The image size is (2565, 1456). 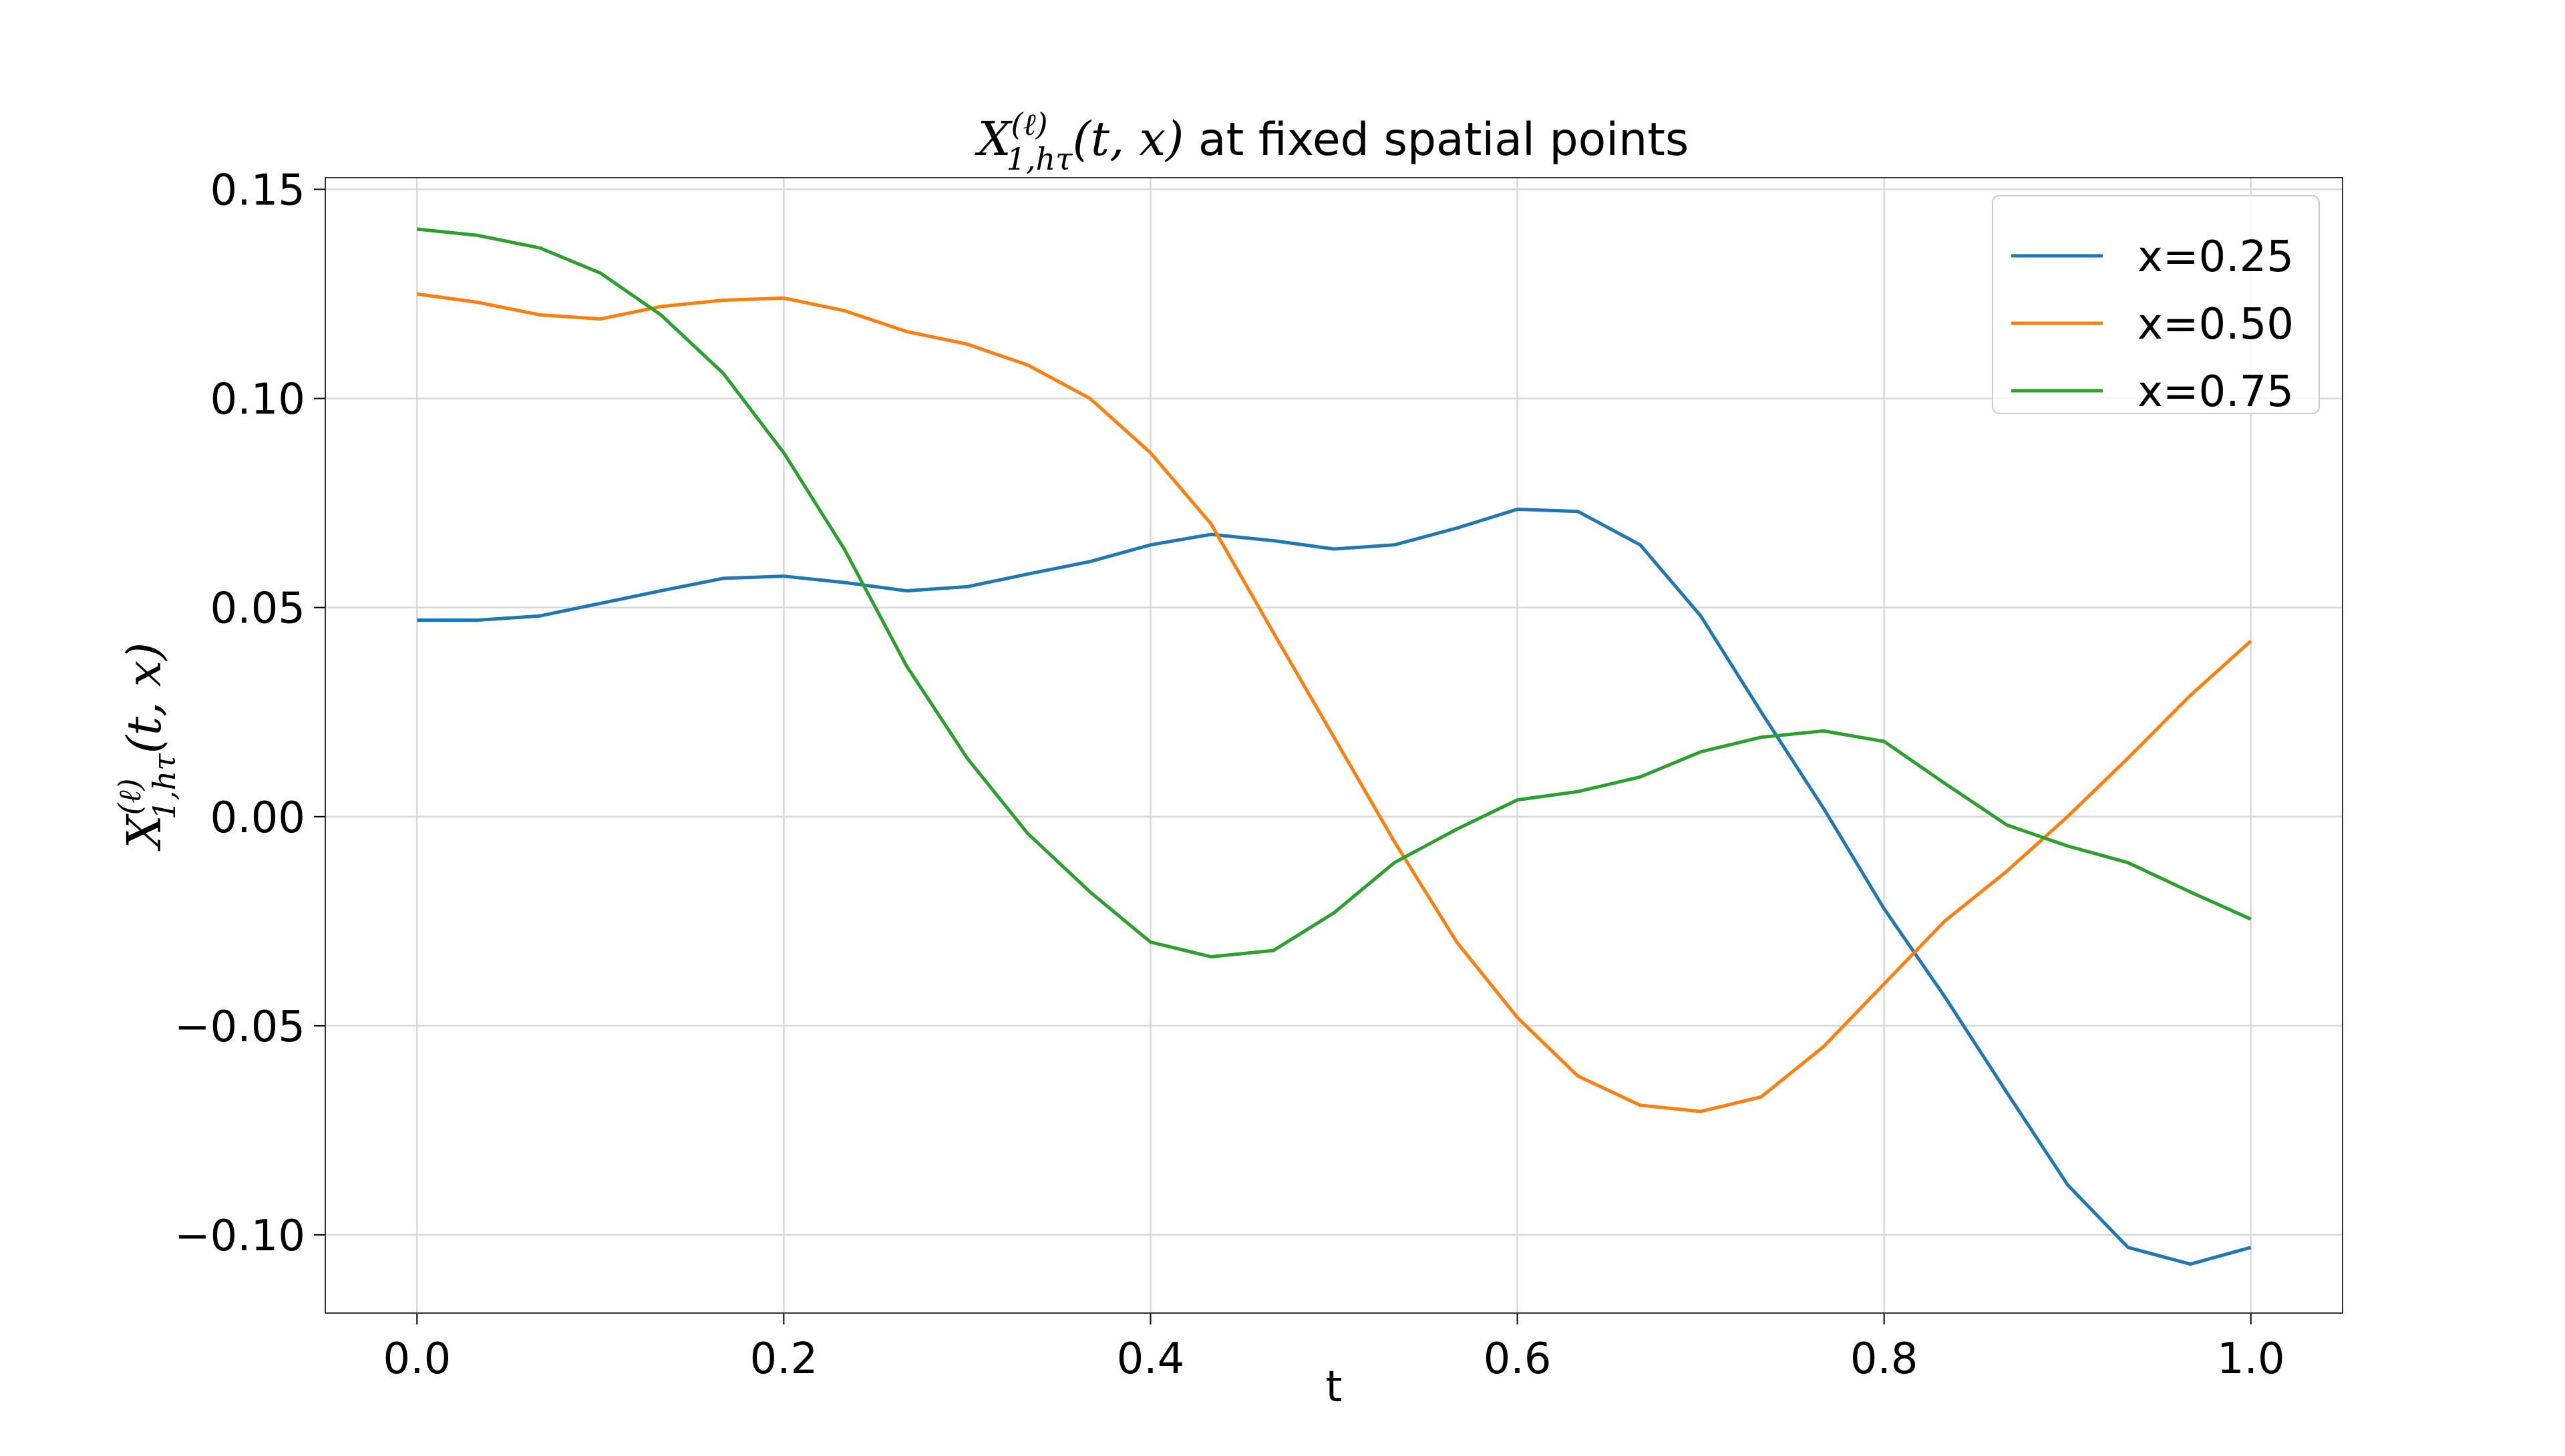 What do you see at coordinates (2251, 1359) in the screenshot?
I see `x-tick-label: 1.0` at bounding box center [2251, 1359].